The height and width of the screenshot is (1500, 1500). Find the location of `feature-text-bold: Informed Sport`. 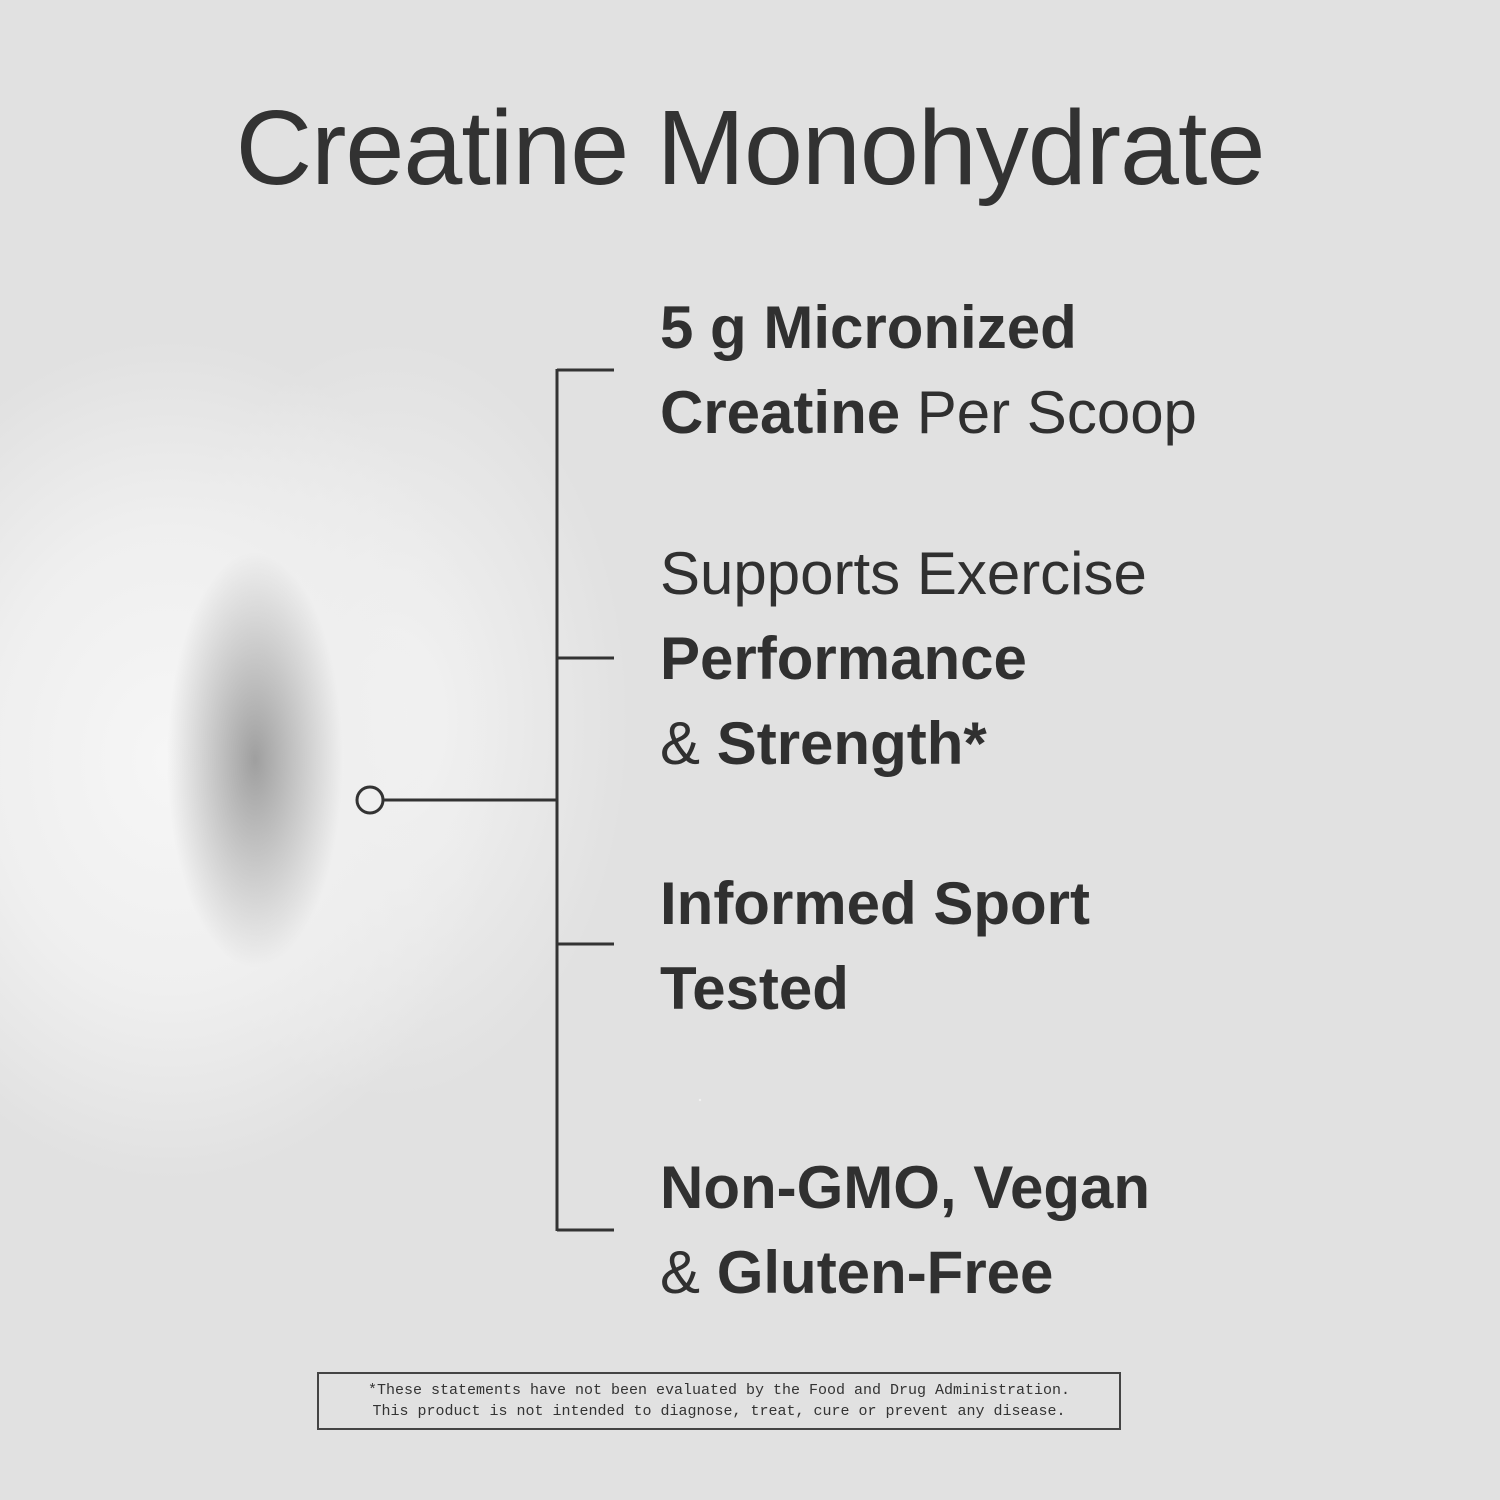

feature-text-bold: Informed Sport is located at coordinates (875, 903).